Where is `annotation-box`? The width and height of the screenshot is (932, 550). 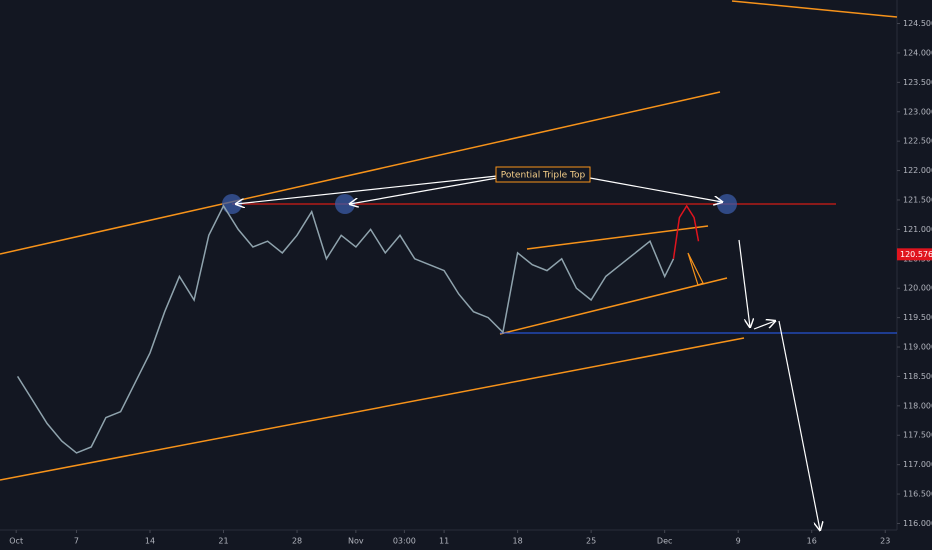 annotation-box is located at coordinates (543, 174).